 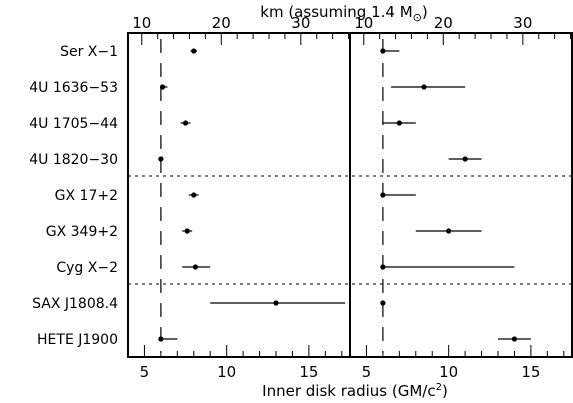 I want to click on top-tick-label-0-2: 30, so click(x=300, y=23).